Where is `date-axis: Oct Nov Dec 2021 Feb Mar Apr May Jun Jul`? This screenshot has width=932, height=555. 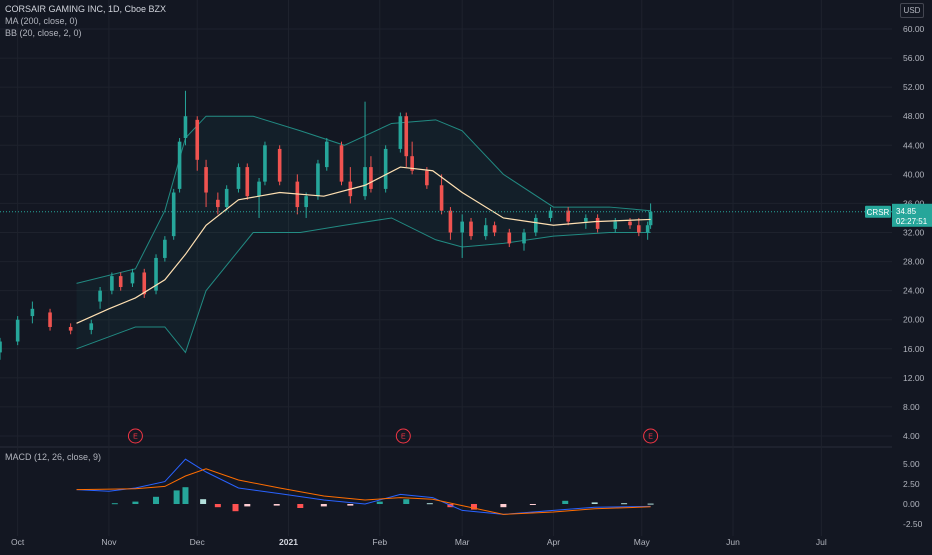 date-axis: Oct Nov Dec 2021 Feb Mar Apr May Jun Jul is located at coordinates (419, 542).